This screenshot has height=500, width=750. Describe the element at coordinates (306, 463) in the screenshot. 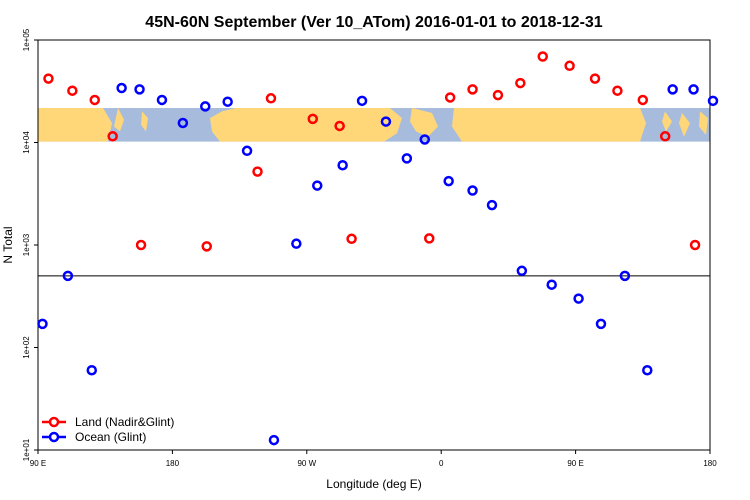

I see `x-tick-label-2: 90 W` at that location.